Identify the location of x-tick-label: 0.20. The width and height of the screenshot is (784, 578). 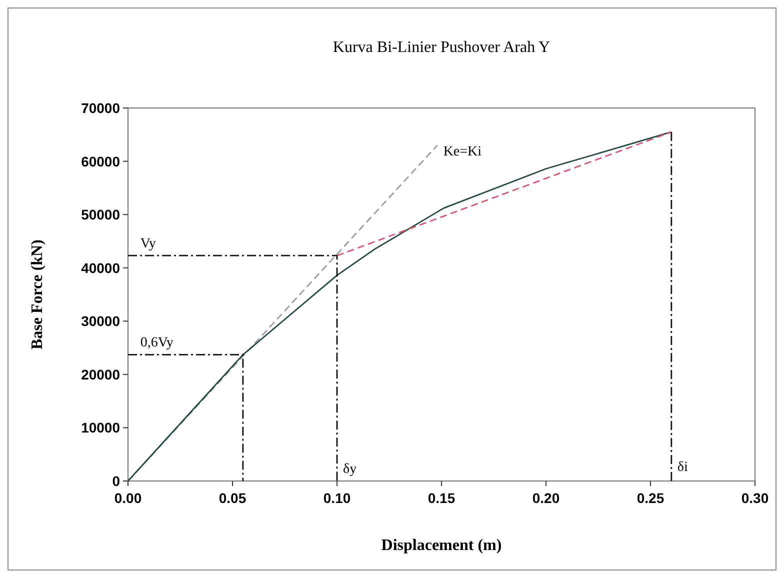
(546, 498).